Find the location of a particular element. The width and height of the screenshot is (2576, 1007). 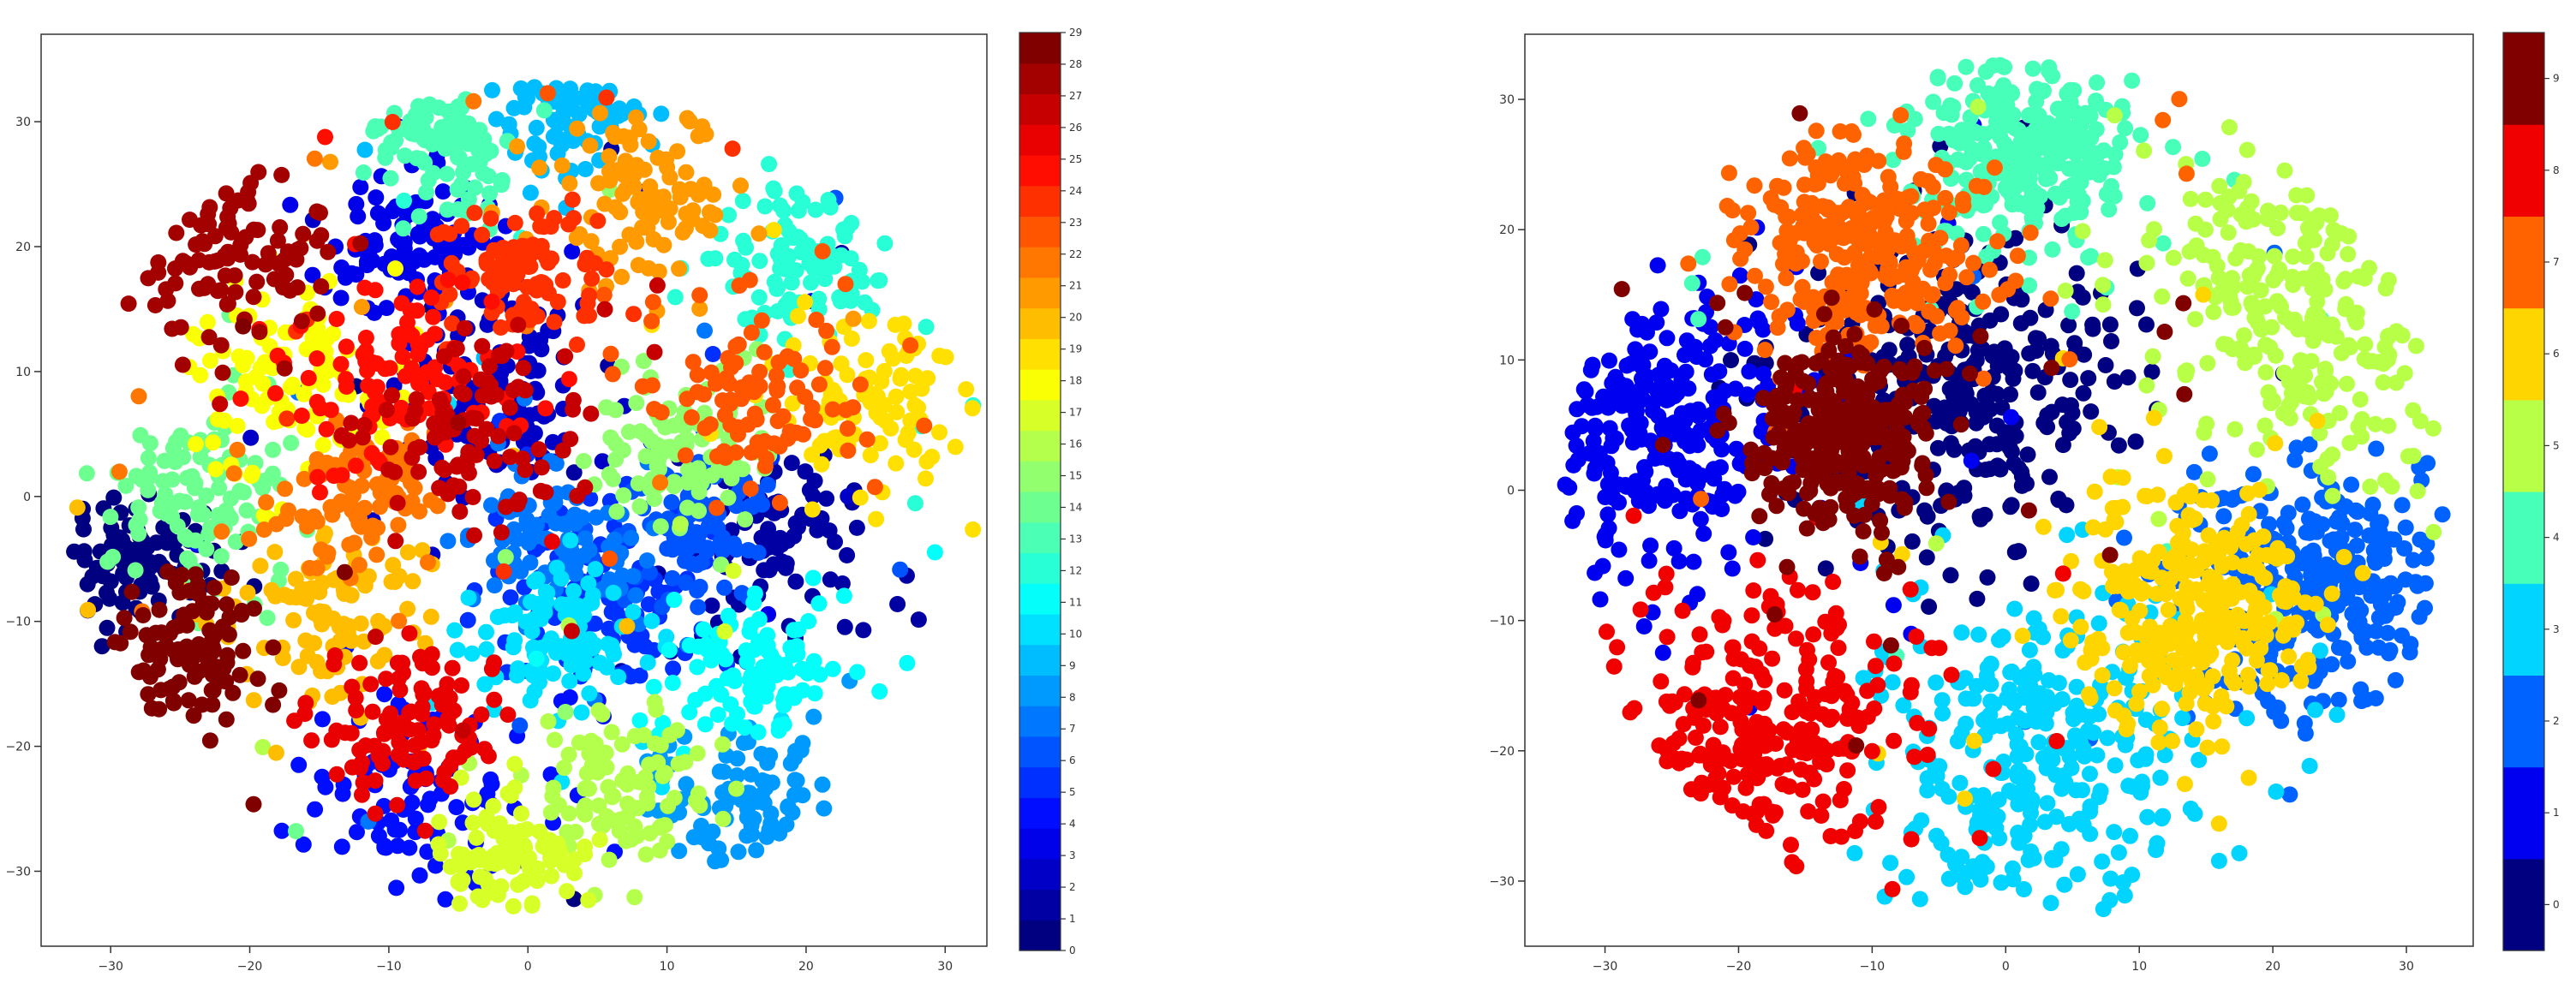

x-tick-label: −30 is located at coordinates (111, 967).